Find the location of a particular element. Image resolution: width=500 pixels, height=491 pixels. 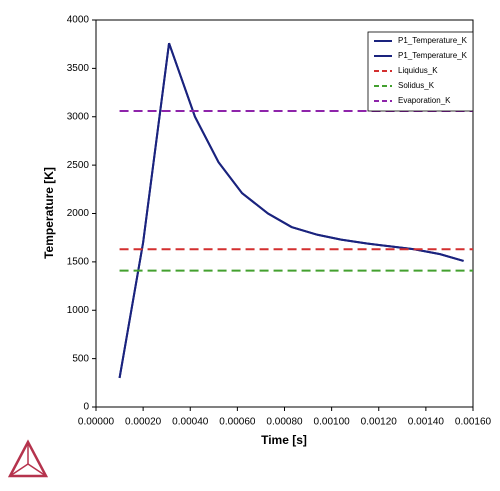

legend-label: Solidus_K is located at coordinates (416, 85).